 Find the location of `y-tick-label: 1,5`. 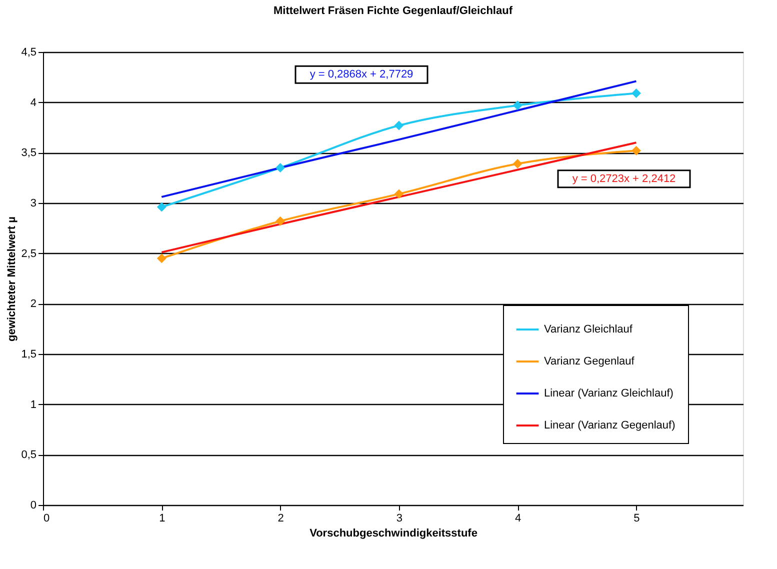

y-tick-label: 1,5 is located at coordinates (28, 354).